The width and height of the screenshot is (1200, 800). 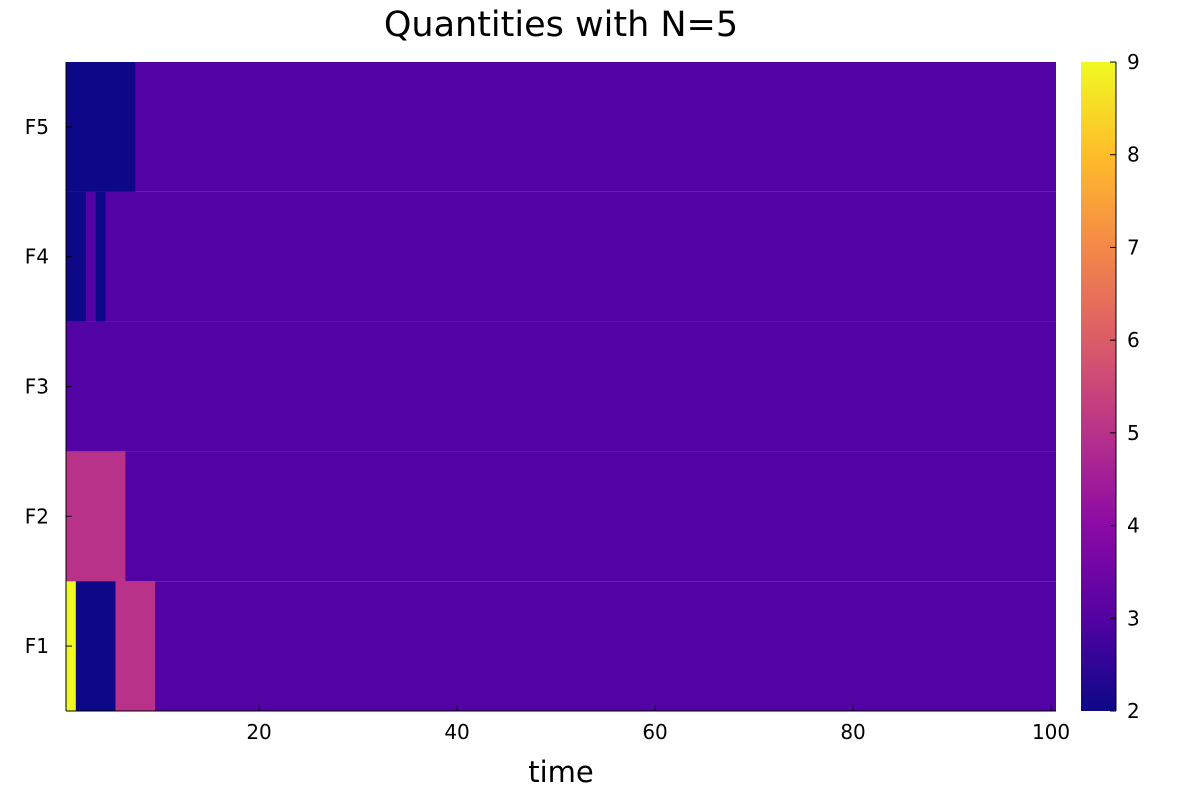 What do you see at coordinates (1098, 386) in the screenshot?
I see `colorbar` at bounding box center [1098, 386].